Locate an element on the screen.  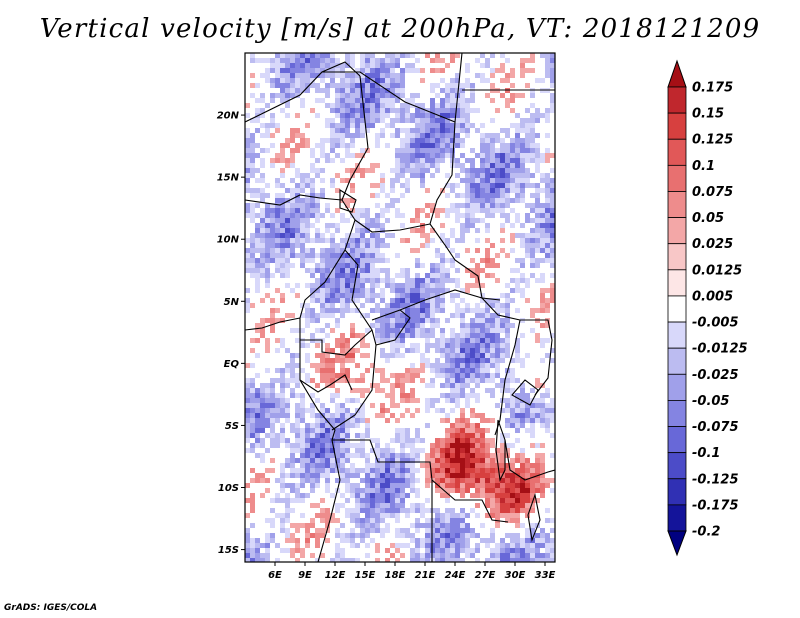
border-car-congo is located at coordinates (427, 305).